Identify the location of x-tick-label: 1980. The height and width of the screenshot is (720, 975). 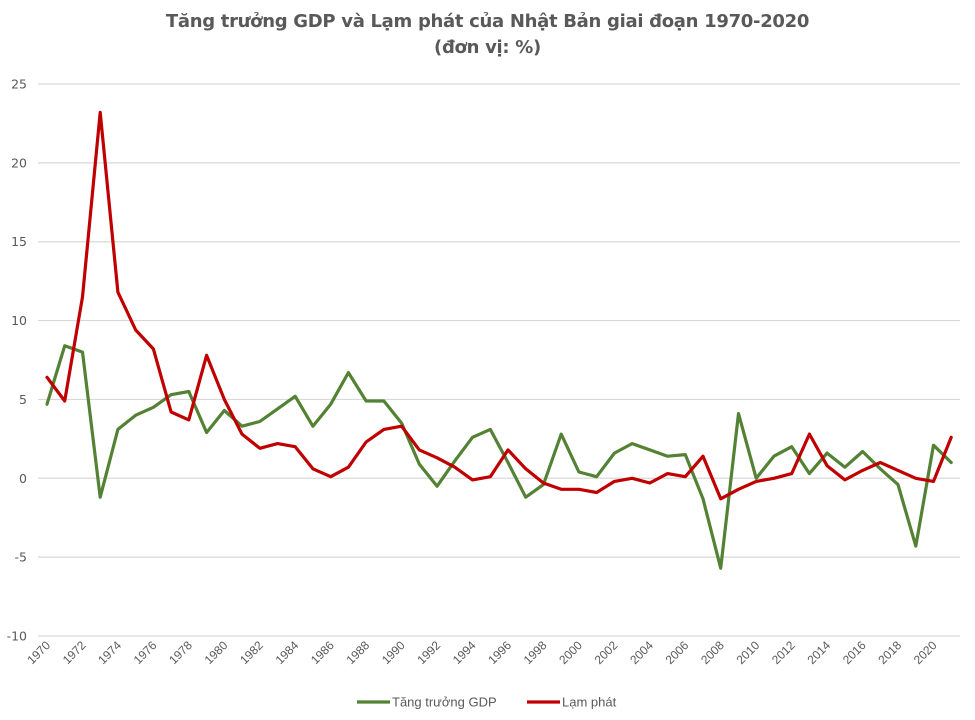
(216, 652).